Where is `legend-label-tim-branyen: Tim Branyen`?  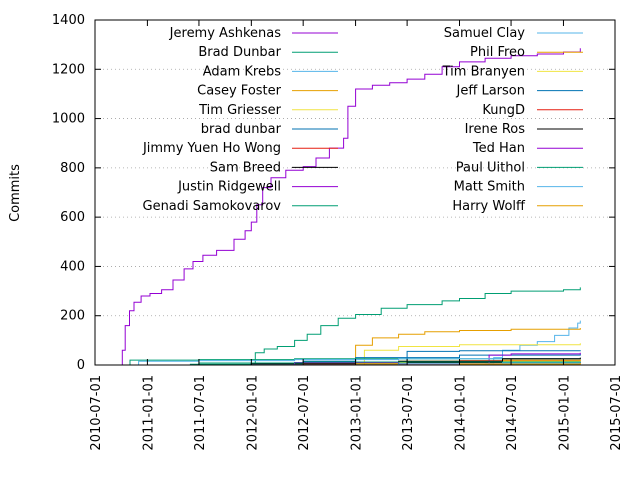 legend-label-tim-branyen: Tim Branyen is located at coordinates (483, 71).